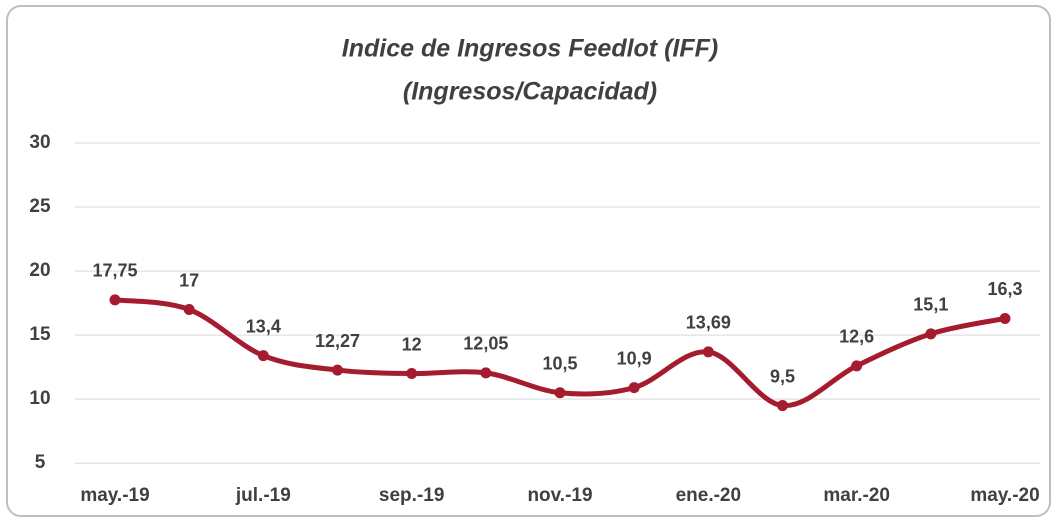  I want to click on data-label: 15,1, so click(930, 305).